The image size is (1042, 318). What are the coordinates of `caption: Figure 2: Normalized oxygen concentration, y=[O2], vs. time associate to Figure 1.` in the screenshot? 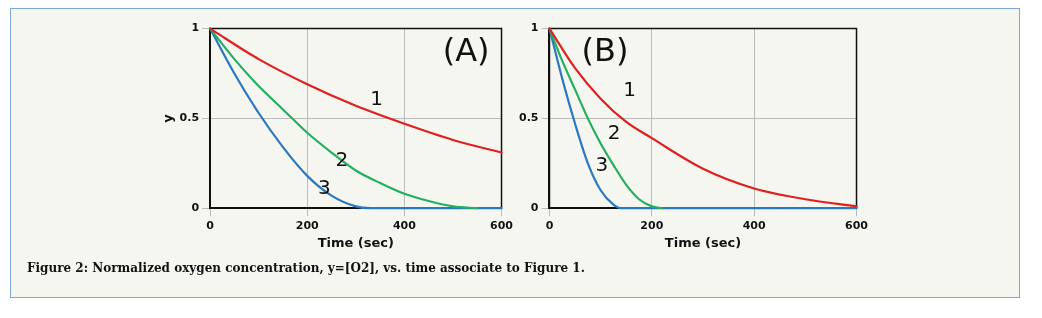 It's located at (306, 268).